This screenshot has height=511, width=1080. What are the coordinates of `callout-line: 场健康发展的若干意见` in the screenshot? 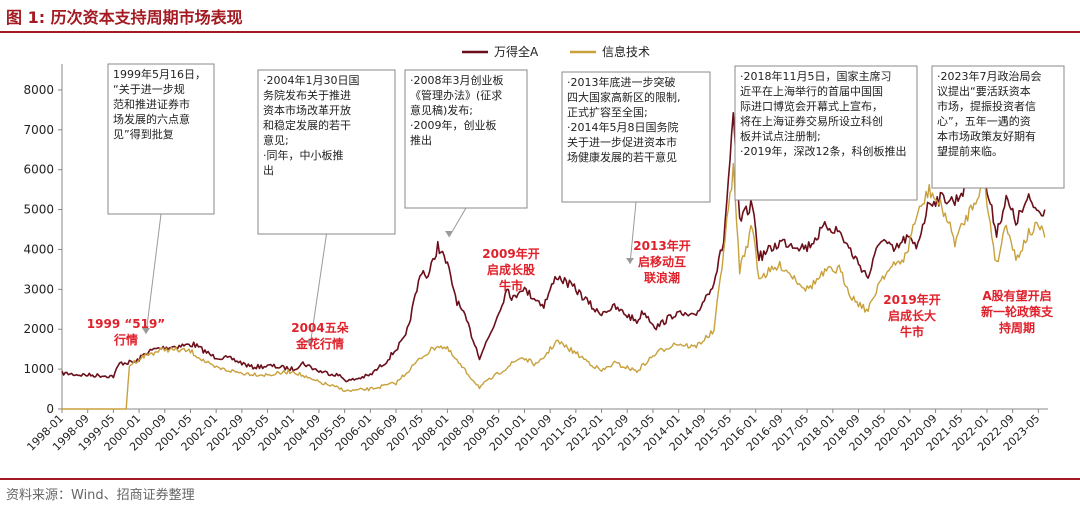 It's located at (622, 157).